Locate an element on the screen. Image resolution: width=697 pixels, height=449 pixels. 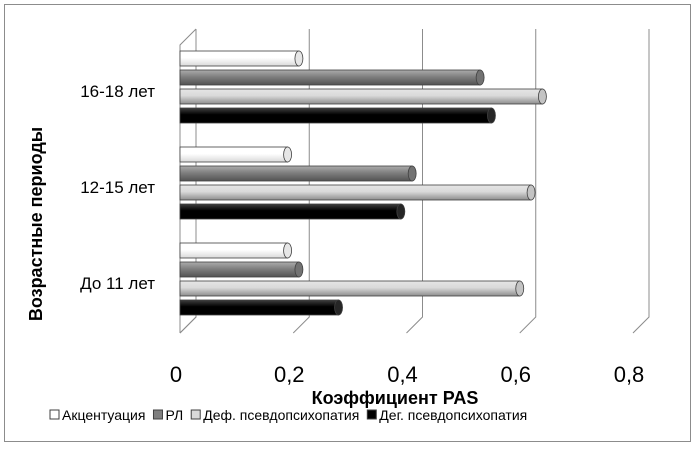
category-labels: До 11 лет 12-15 лет 16-18 лет is located at coordinates (117, 187).